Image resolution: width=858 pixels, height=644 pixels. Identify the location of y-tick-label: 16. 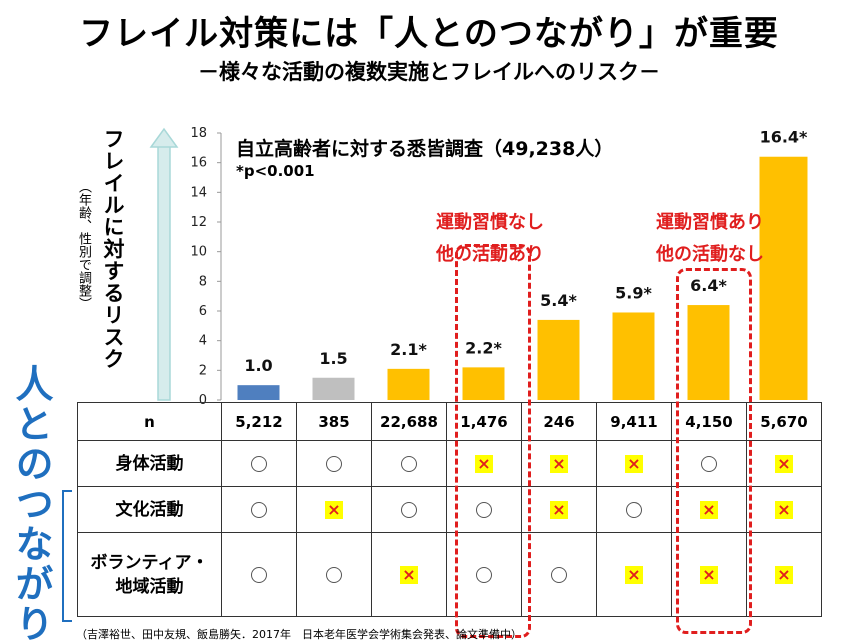
(198, 163).